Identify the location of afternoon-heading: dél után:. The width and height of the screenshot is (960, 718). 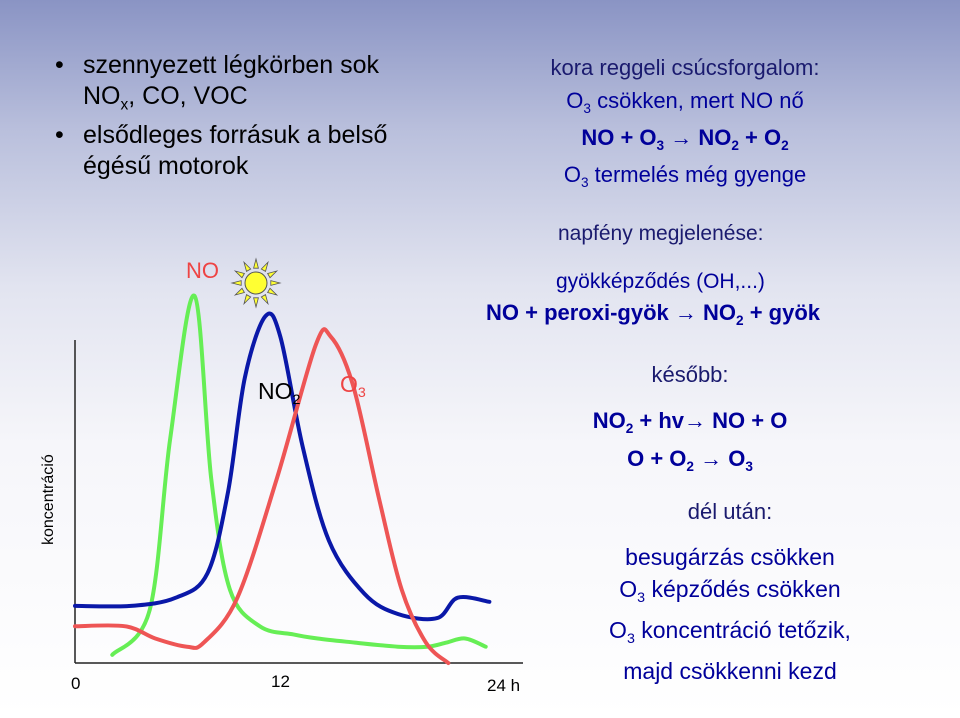
(730, 511).